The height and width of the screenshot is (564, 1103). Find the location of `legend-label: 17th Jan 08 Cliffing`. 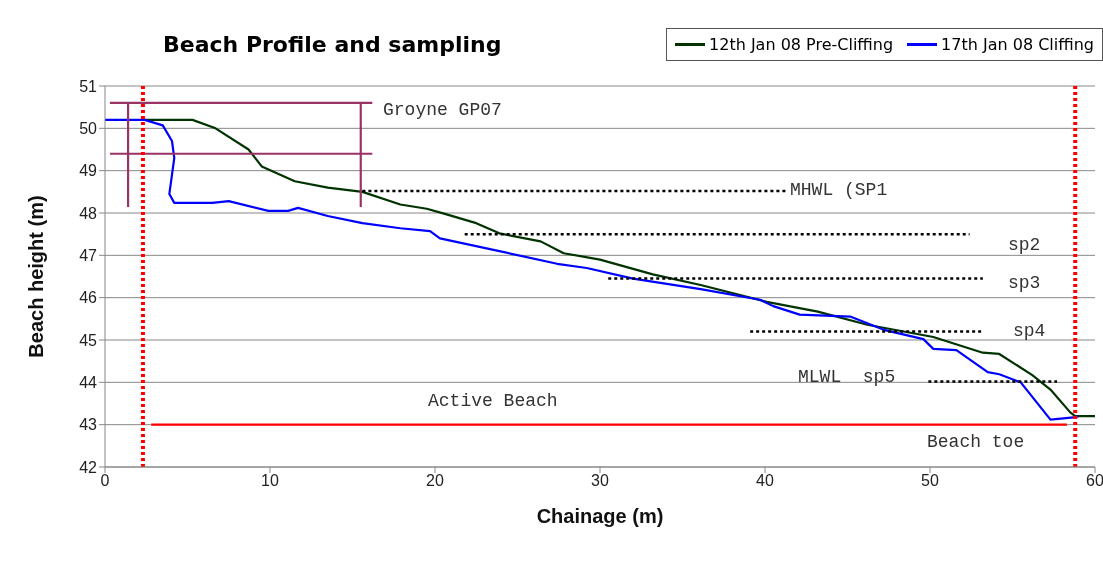

legend-label: 17th Jan 08 Cliffing is located at coordinates (1017, 44).